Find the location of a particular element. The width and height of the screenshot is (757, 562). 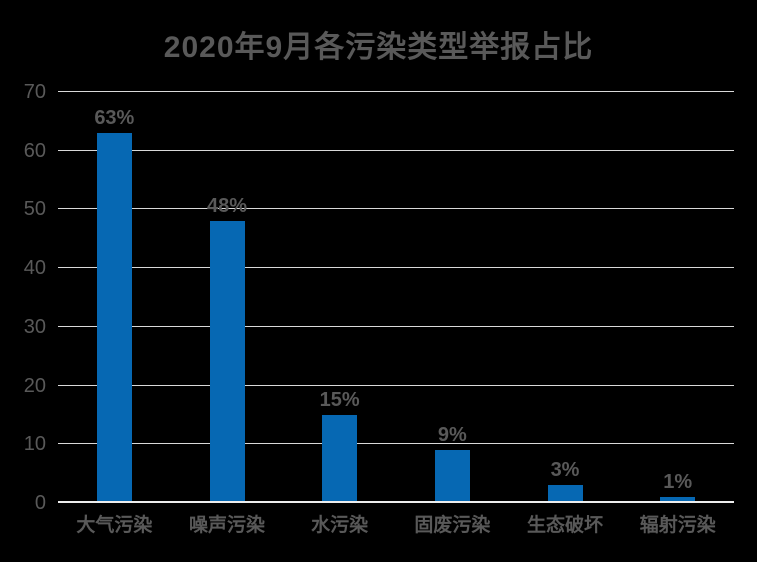

bar-slot: 3% is located at coordinates (565, 297).